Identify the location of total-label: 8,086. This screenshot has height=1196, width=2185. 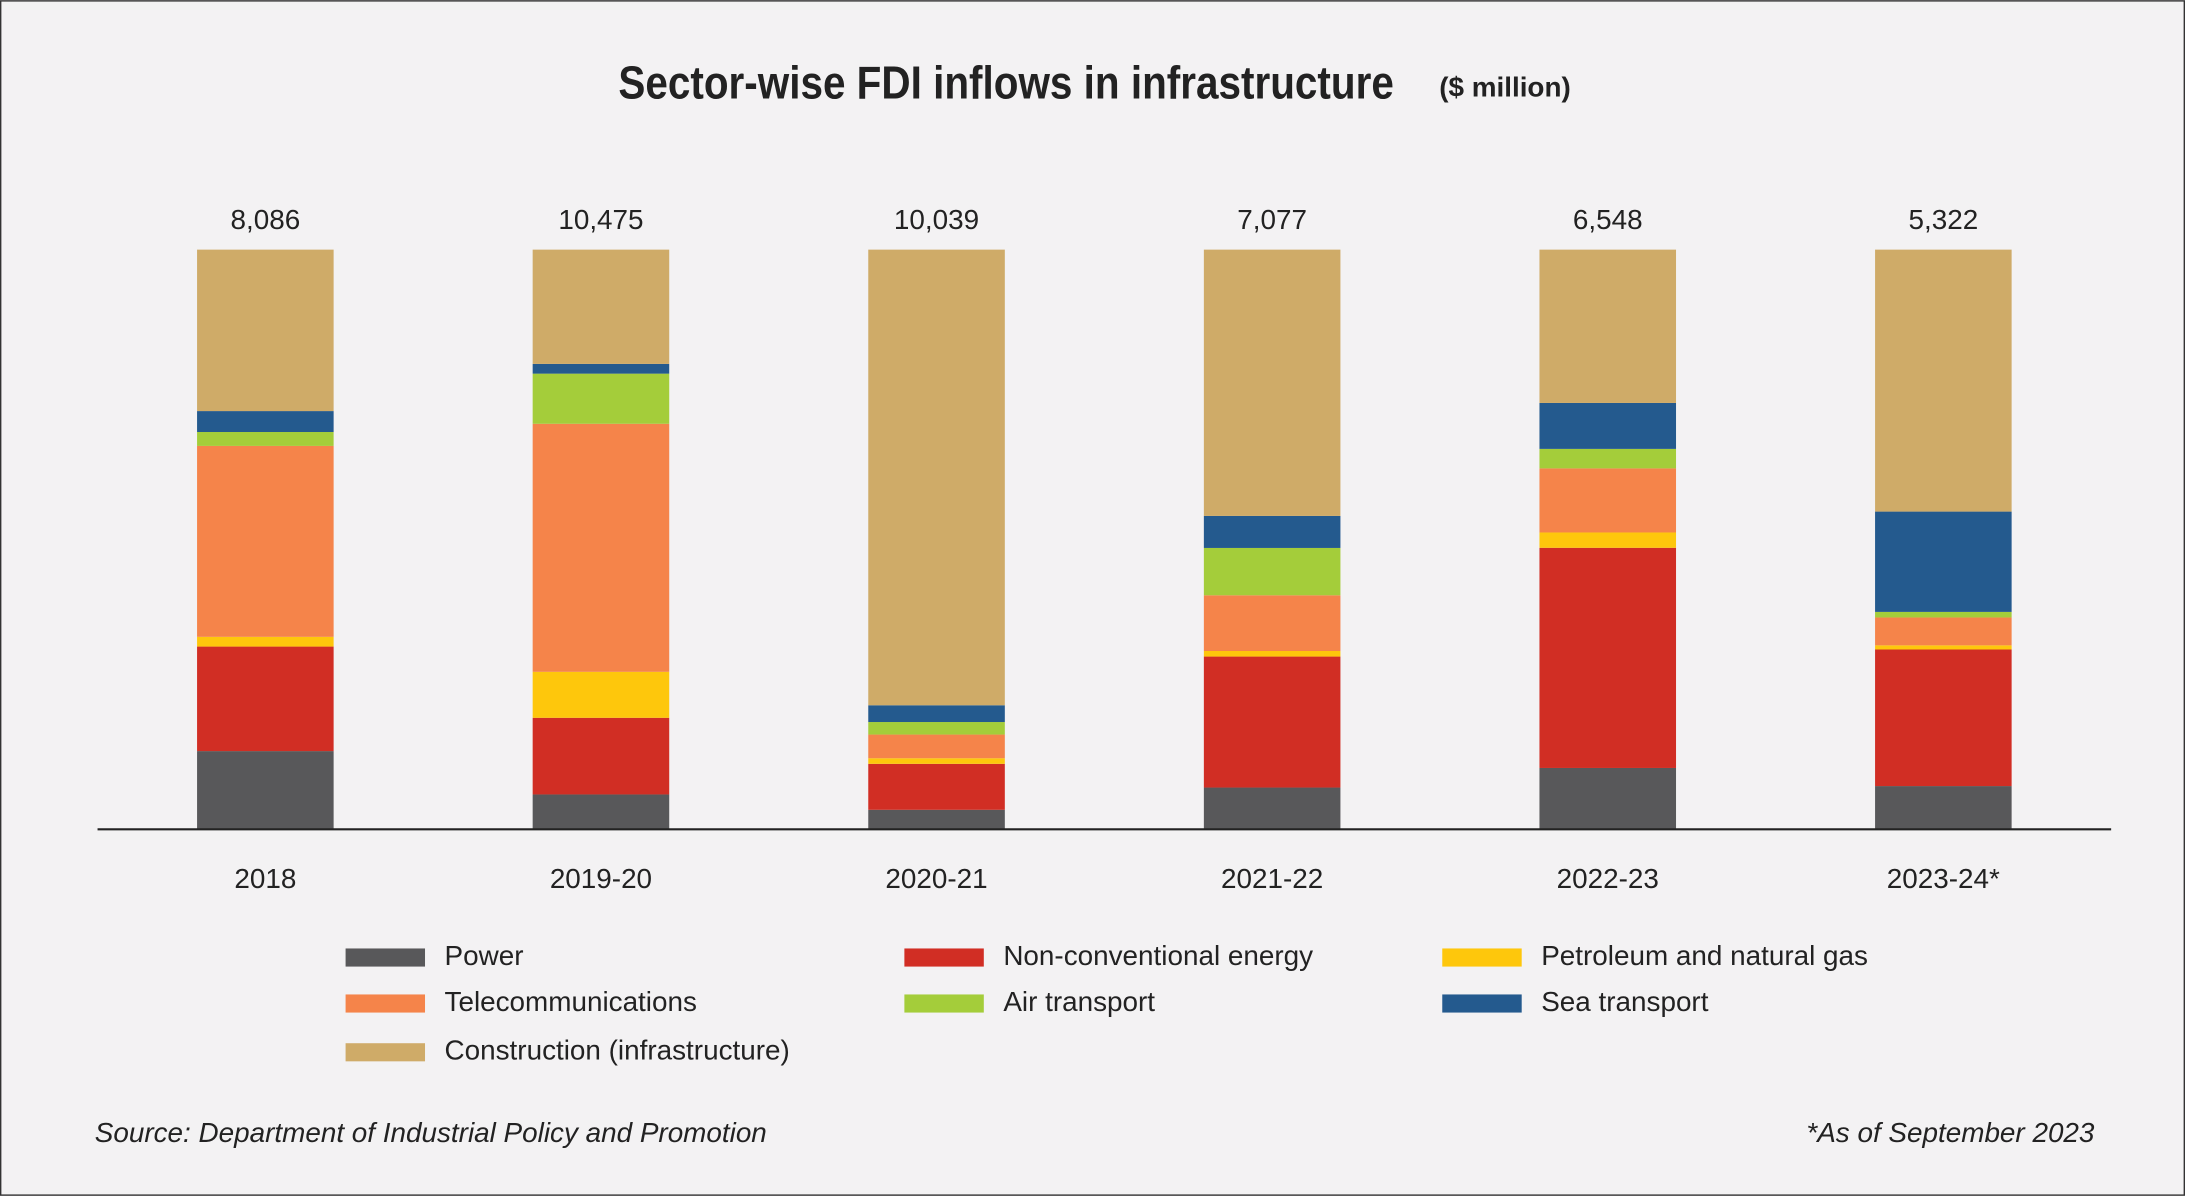
(265, 219).